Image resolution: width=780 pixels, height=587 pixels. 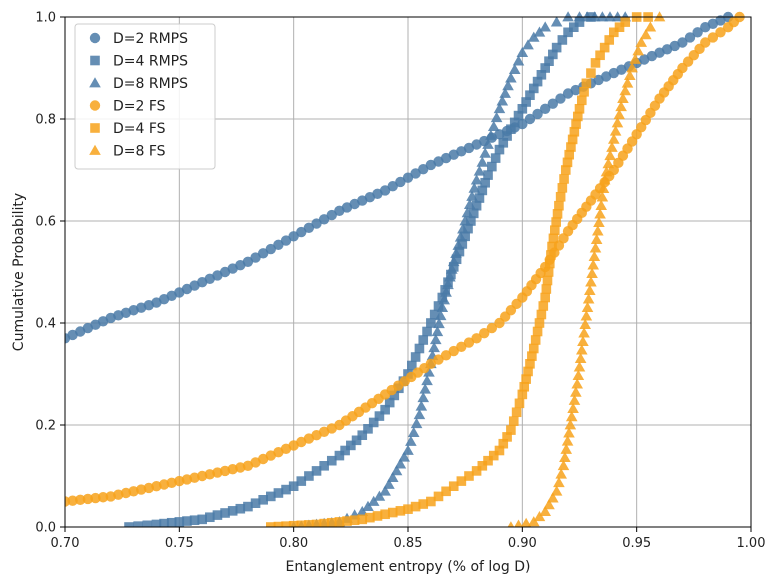 What do you see at coordinates (150, 84) in the screenshot?
I see `legend-label: D=8 RMPS` at bounding box center [150, 84].